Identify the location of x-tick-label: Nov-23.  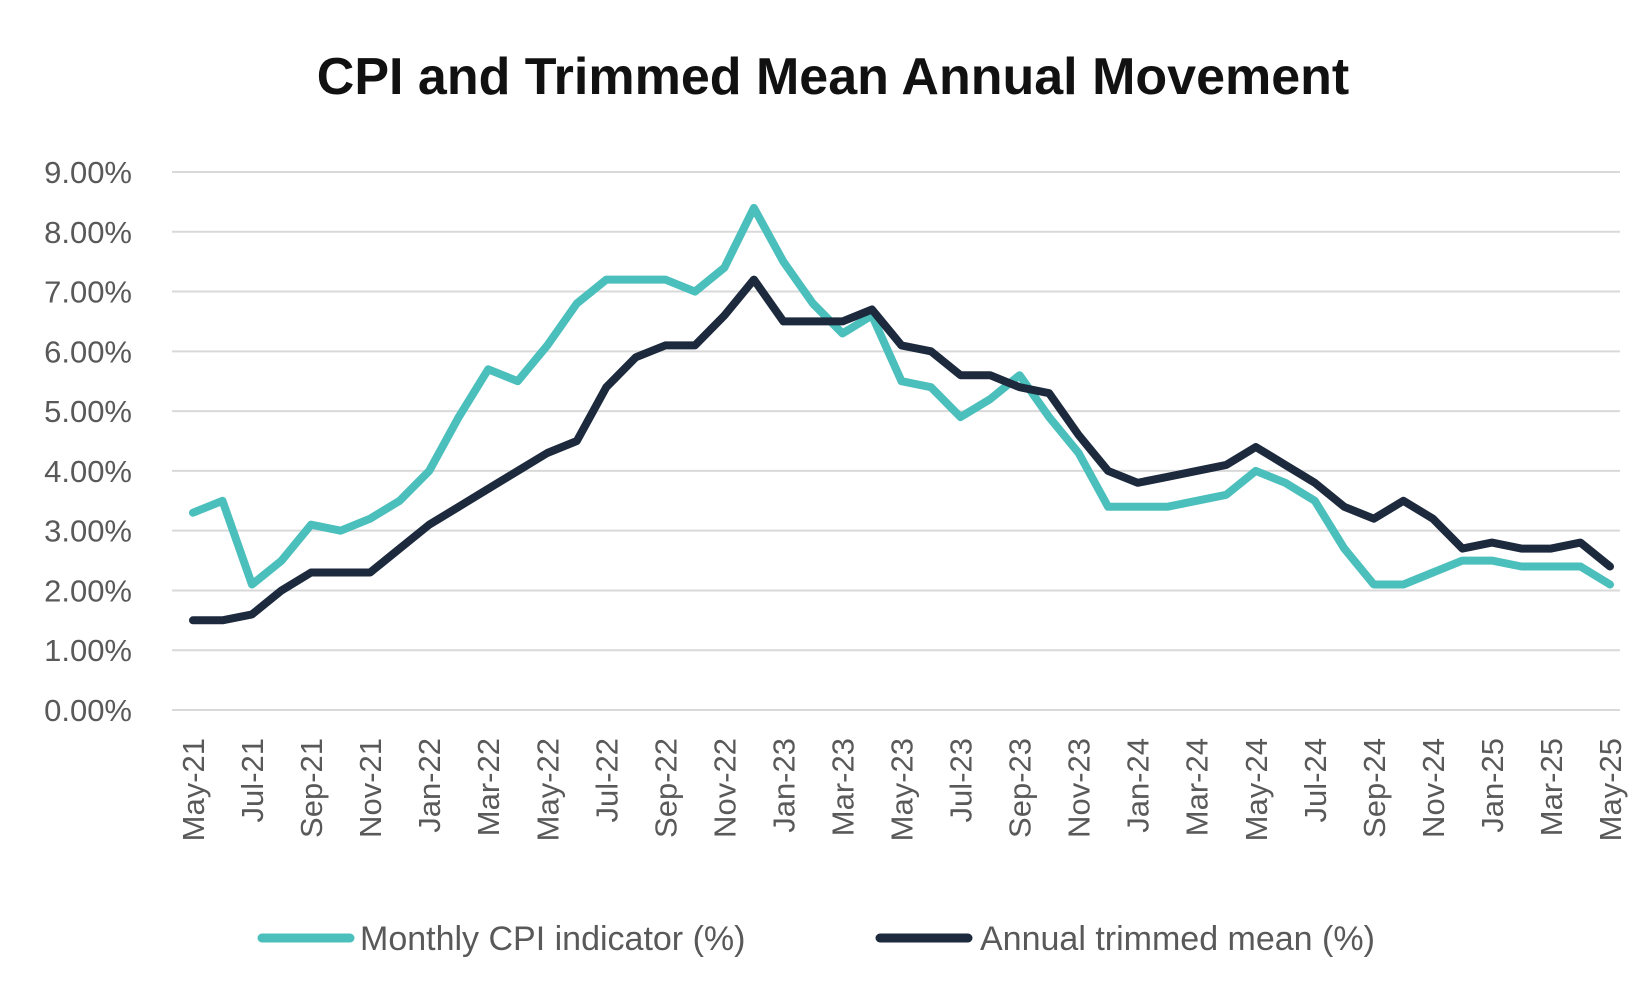
(1079, 788).